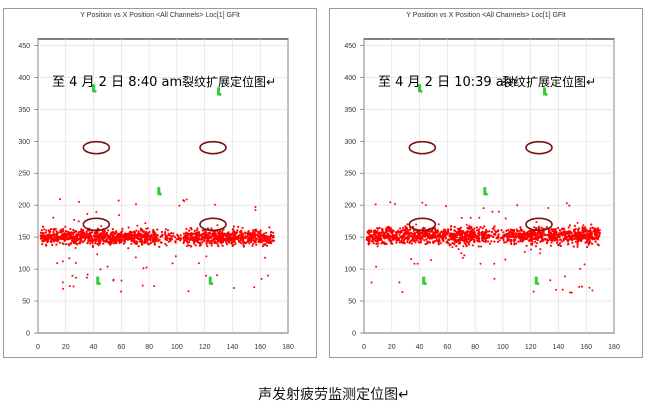  What do you see at coordinates (420, 88) in the screenshot?
I see `sensor-marker` at bounding box center [420, 88].